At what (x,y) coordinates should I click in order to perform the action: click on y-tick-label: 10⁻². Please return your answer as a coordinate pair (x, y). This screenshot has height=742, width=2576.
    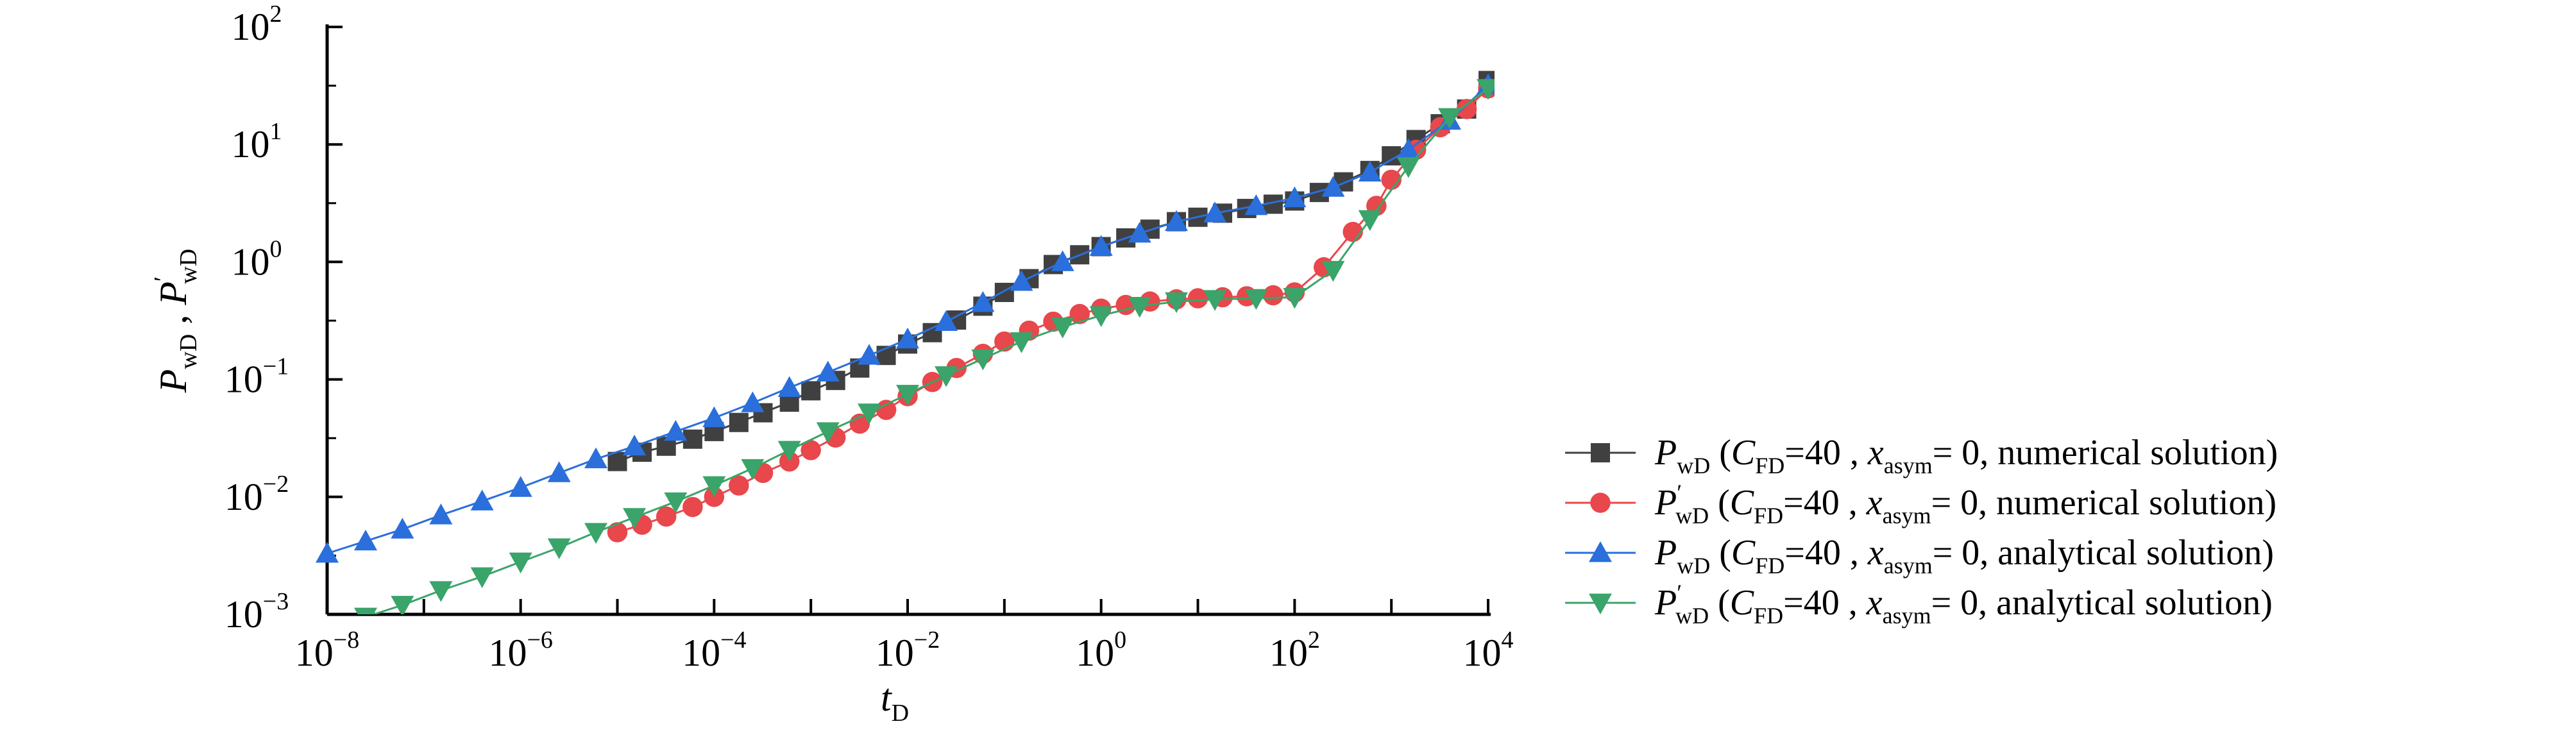
    Looking at the image, I should click on (257, 494).